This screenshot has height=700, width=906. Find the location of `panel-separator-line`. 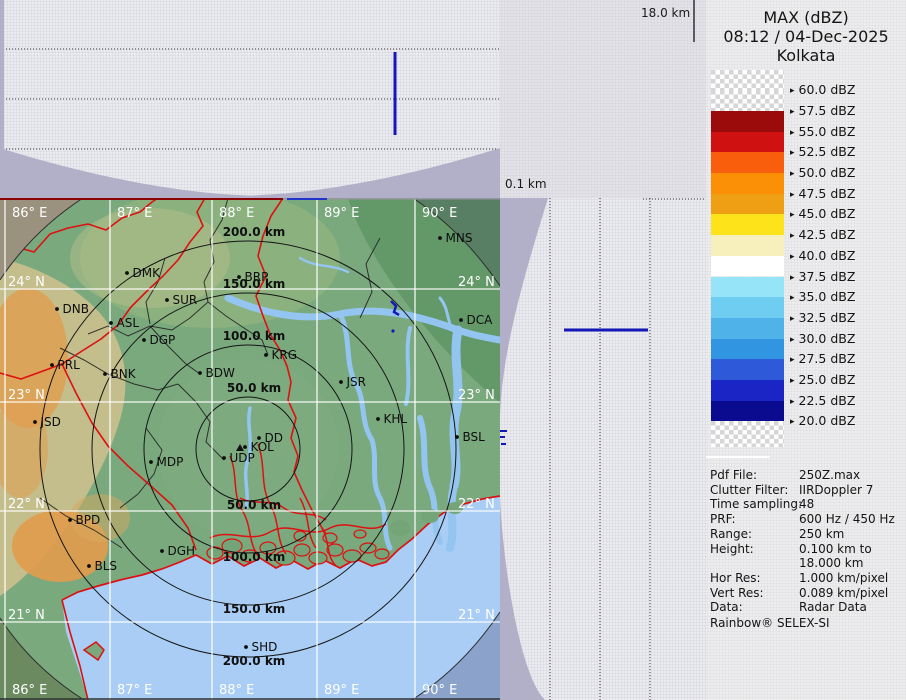

panel-separator-line is located at coordinates (694, 21).